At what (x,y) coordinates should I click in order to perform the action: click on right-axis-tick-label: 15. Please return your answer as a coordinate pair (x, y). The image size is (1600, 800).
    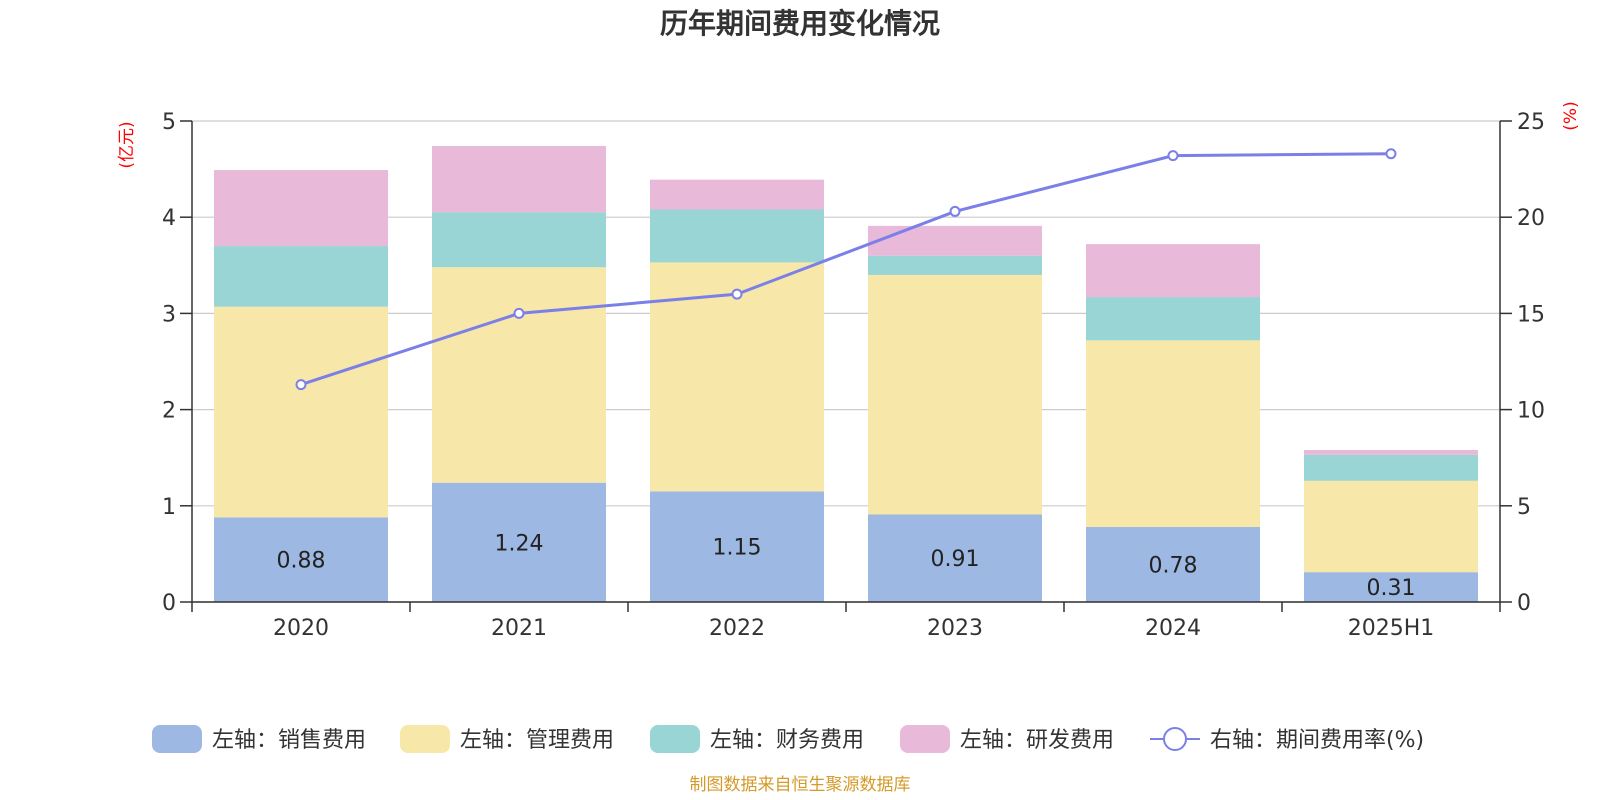
    Looking at the image, I should click on (1531, 314).